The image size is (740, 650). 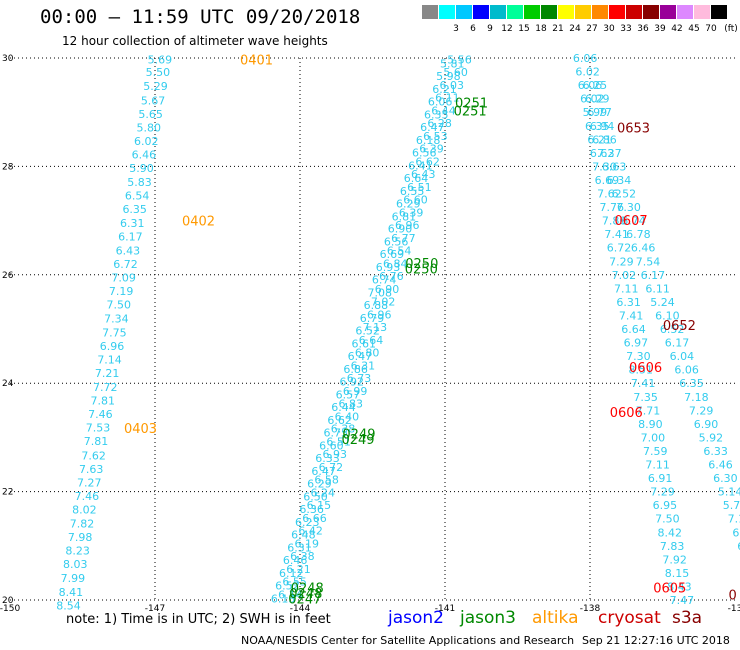 What do you see at coordinates (7, 493) in the screenshot?
I see `y-tick-label: 22` at bounding box center [7, 493].